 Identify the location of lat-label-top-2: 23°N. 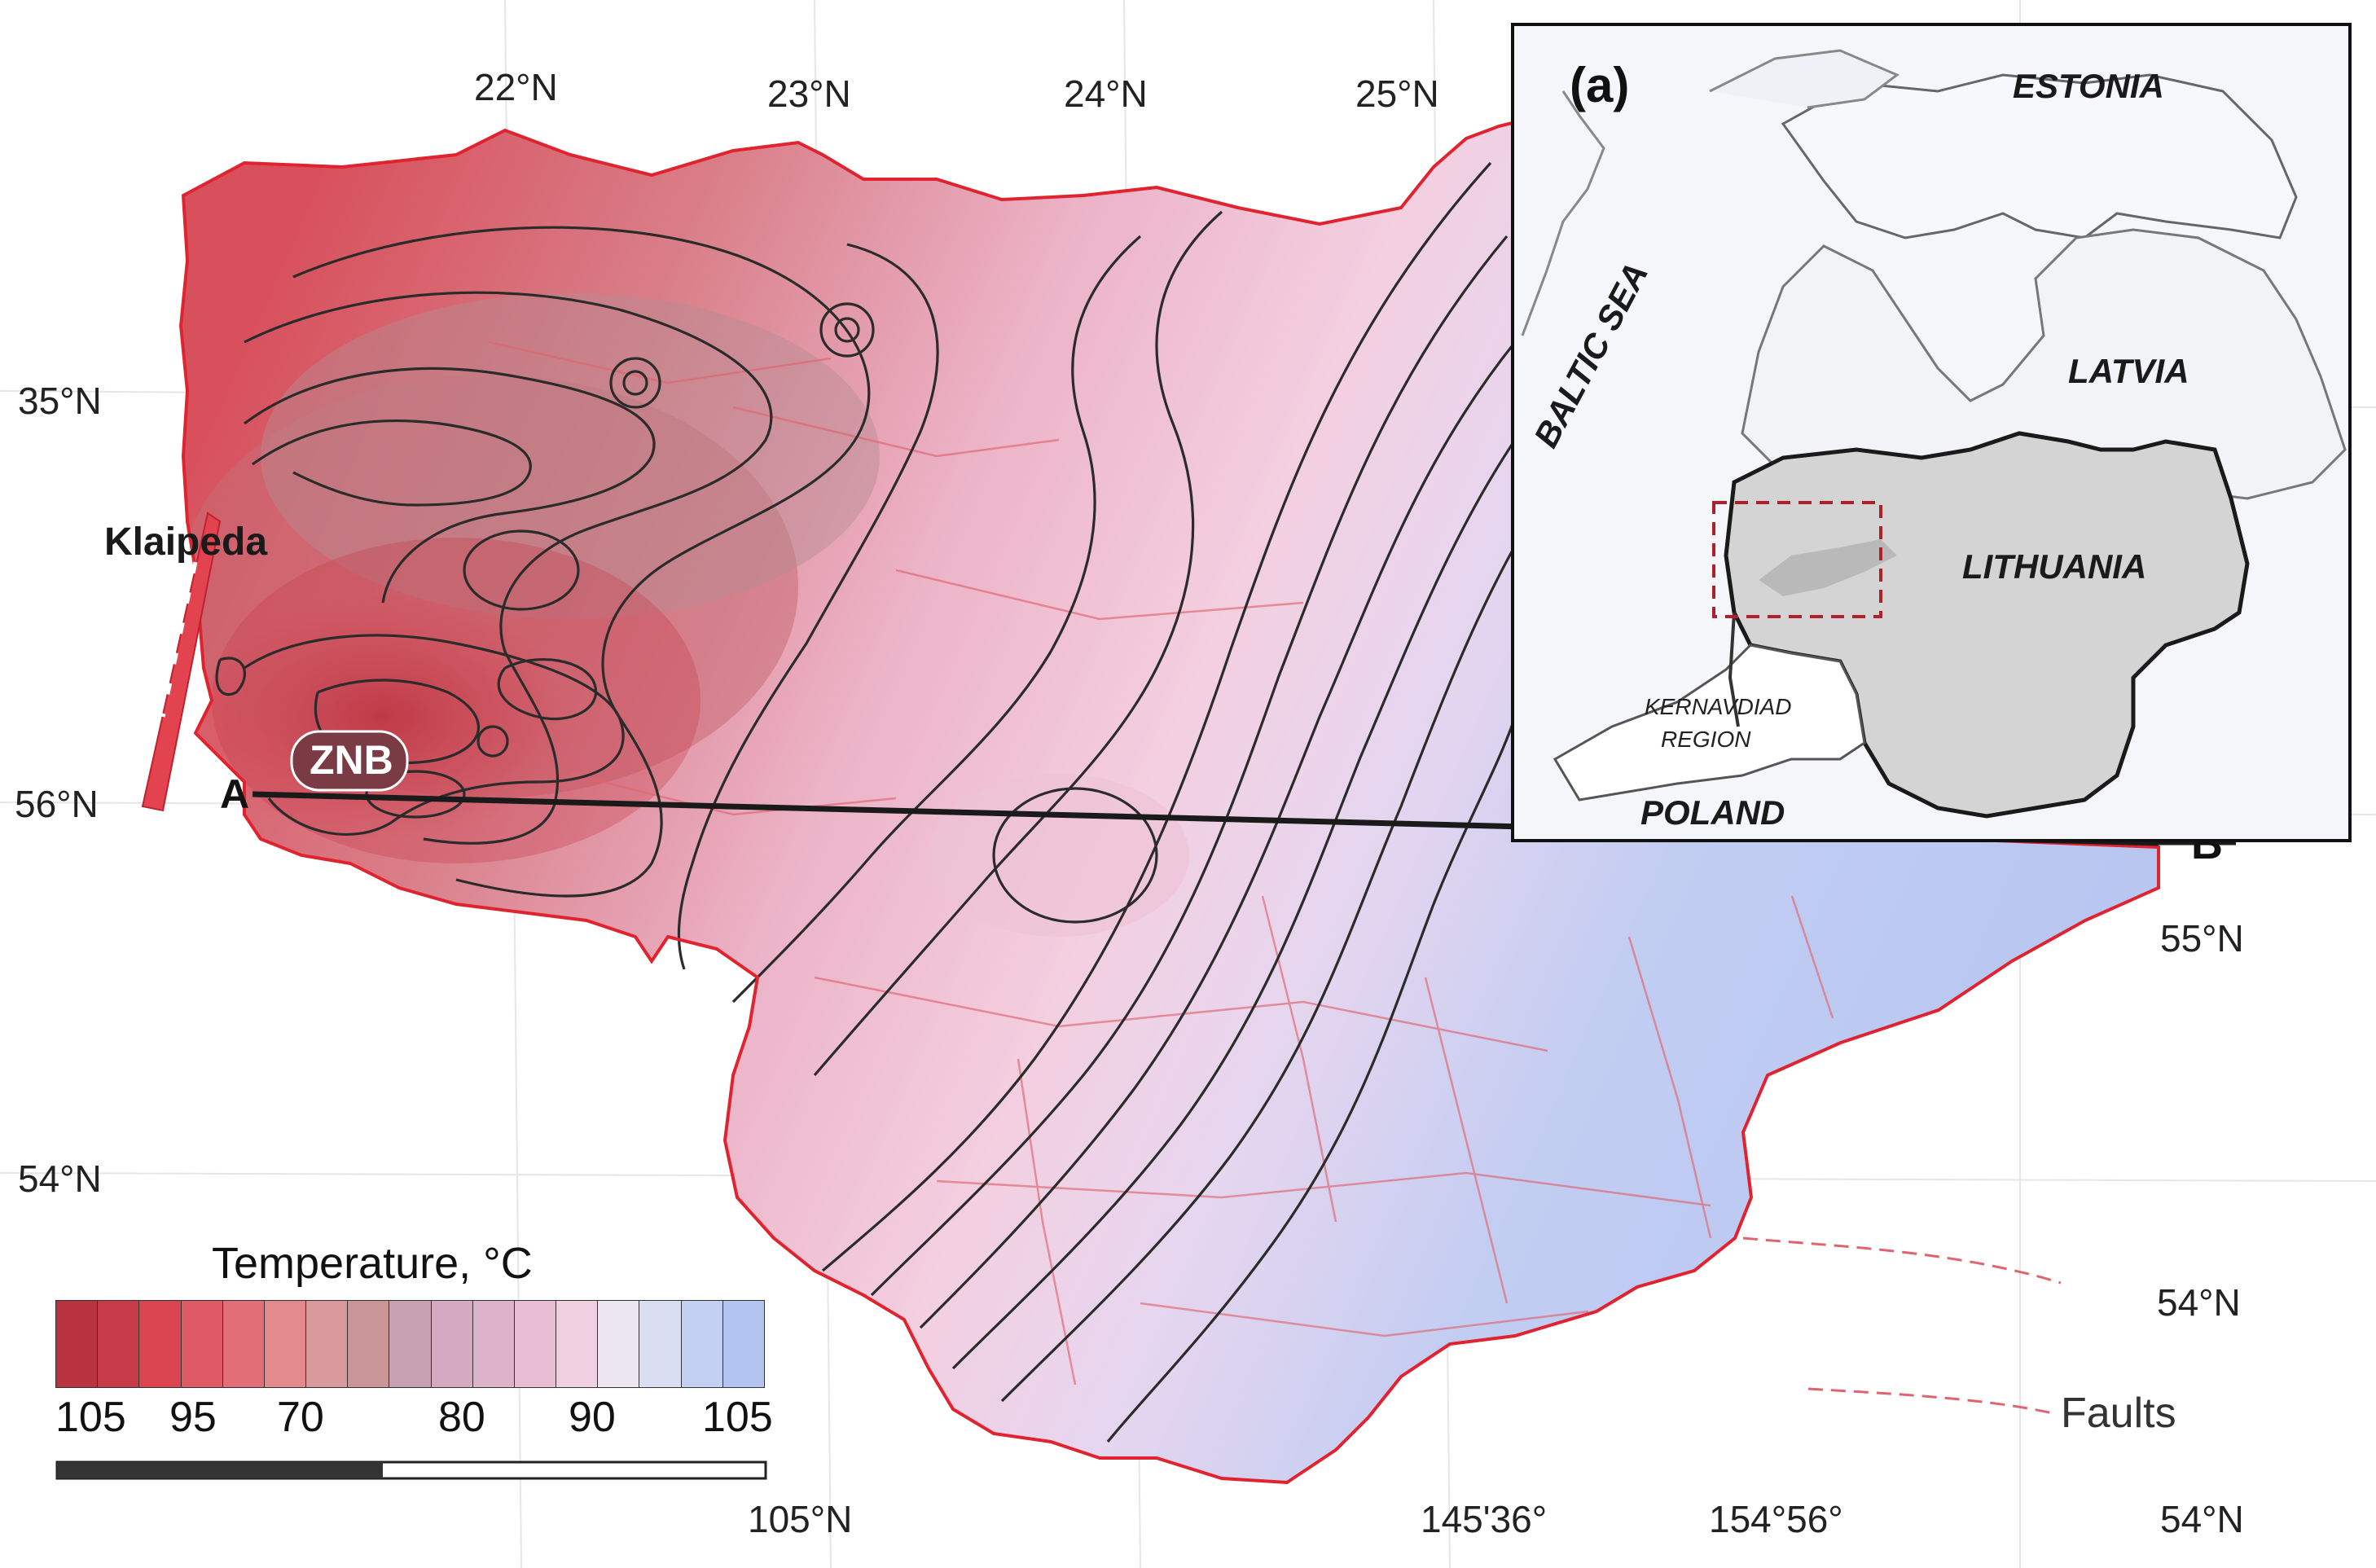
(809, 93).